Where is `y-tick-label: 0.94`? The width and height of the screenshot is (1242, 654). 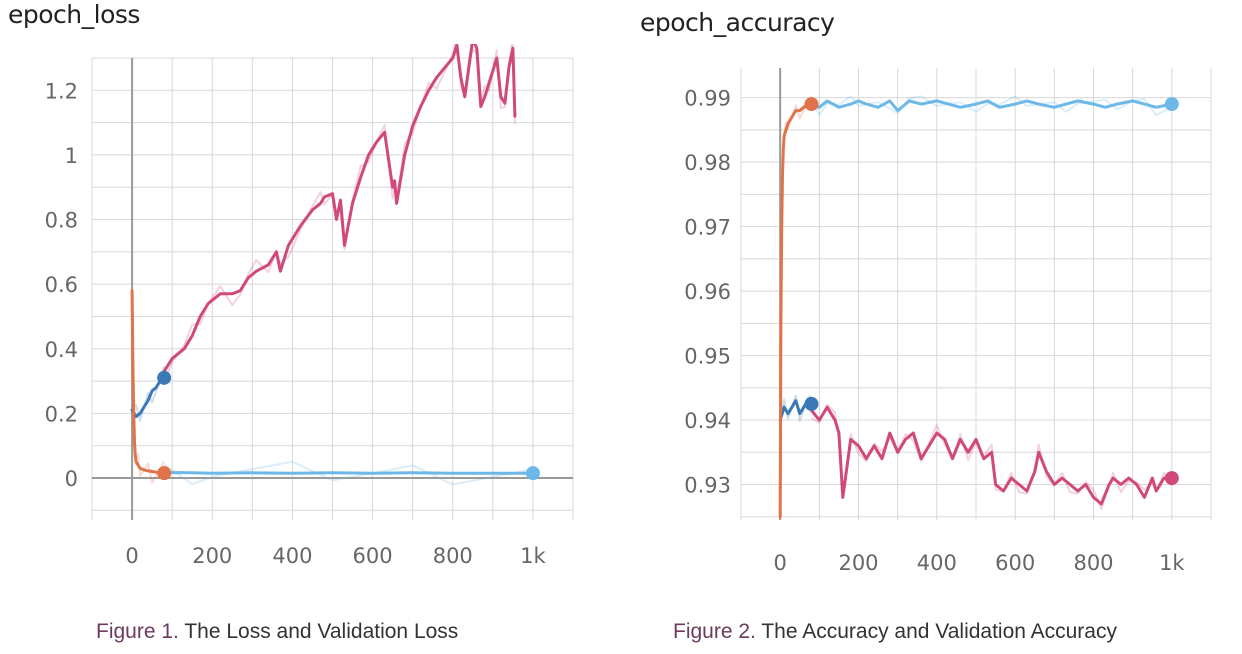 y-tick-label: 0.94 is located at coordinates (707, 421).